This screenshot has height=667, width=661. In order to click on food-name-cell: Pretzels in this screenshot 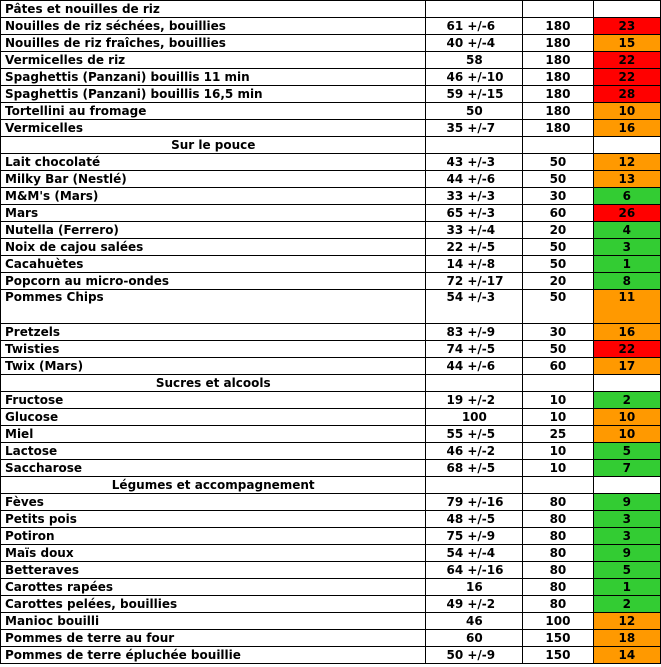, I will do `click(213, 332)`.